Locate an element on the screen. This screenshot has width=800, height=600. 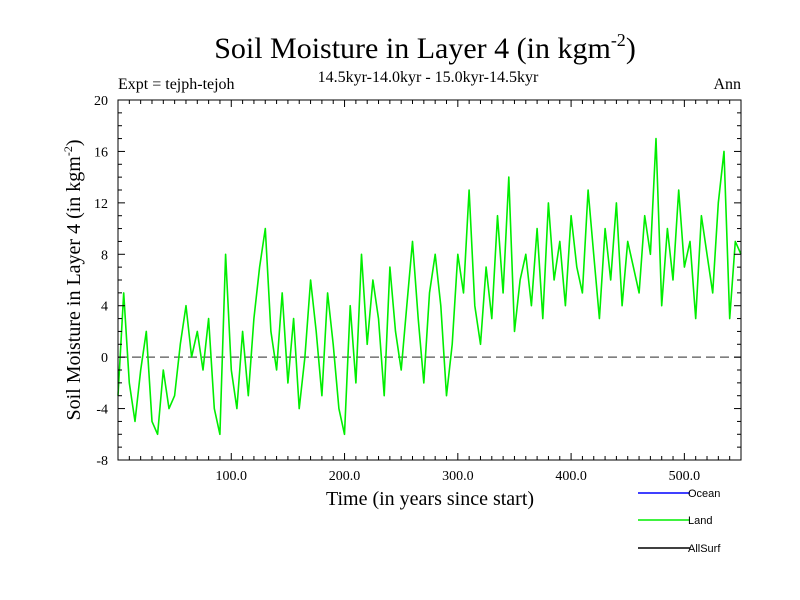
chart-title-suffix: ) is located at coordinates (631, 48).